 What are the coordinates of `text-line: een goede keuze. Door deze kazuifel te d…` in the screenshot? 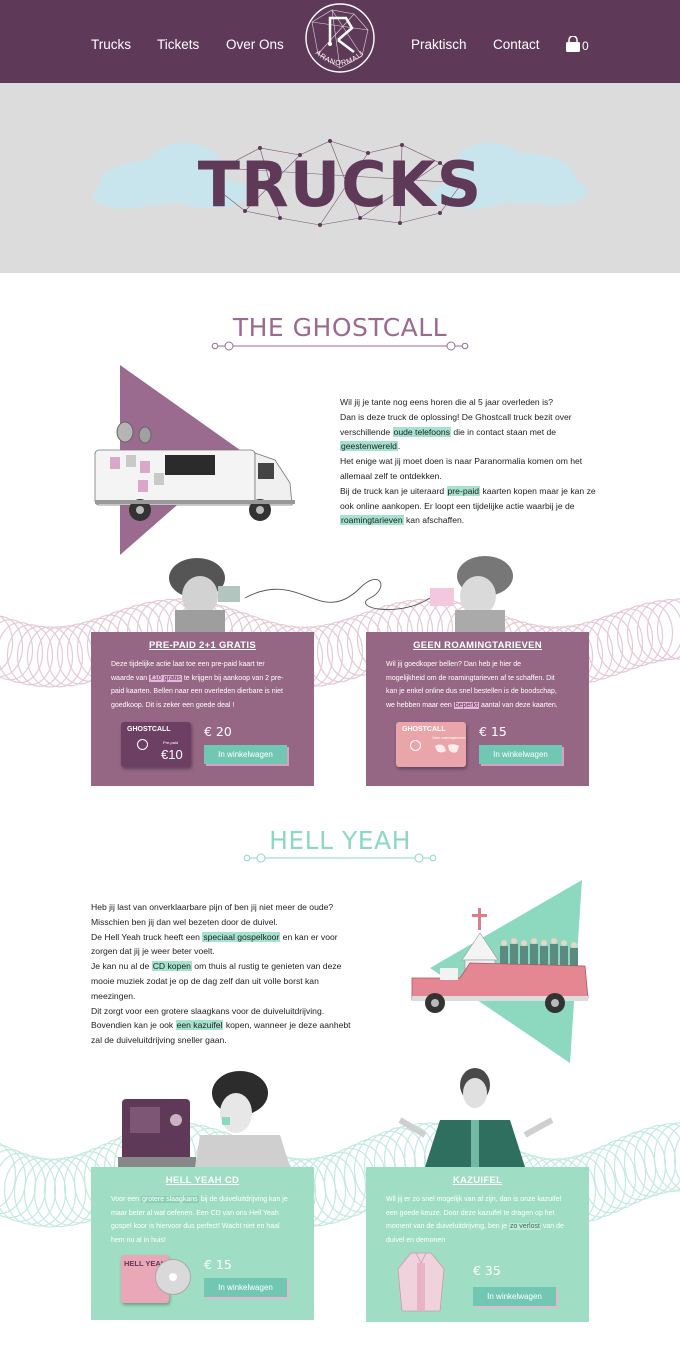 It's located at (470, 1213).